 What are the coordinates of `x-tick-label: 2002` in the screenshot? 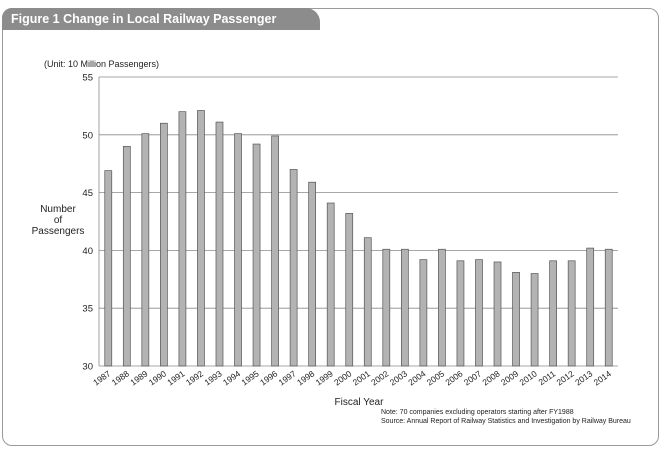 It's located at (379, 377).